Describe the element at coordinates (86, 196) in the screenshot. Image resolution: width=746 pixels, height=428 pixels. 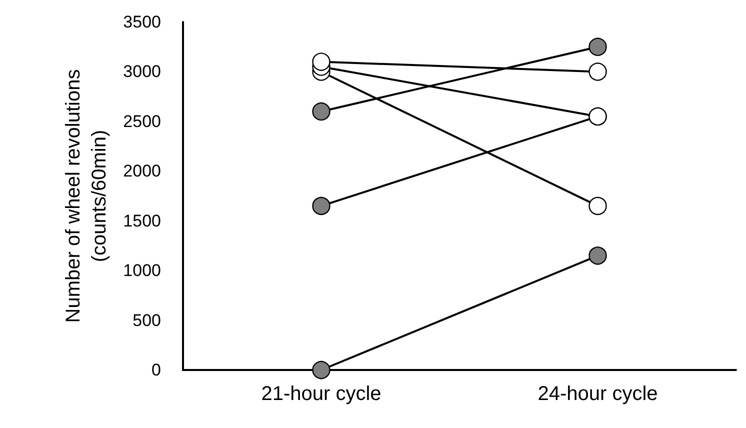
I see `y-axis-title: Number of wheel revolutions (counts/60min)` at that location.